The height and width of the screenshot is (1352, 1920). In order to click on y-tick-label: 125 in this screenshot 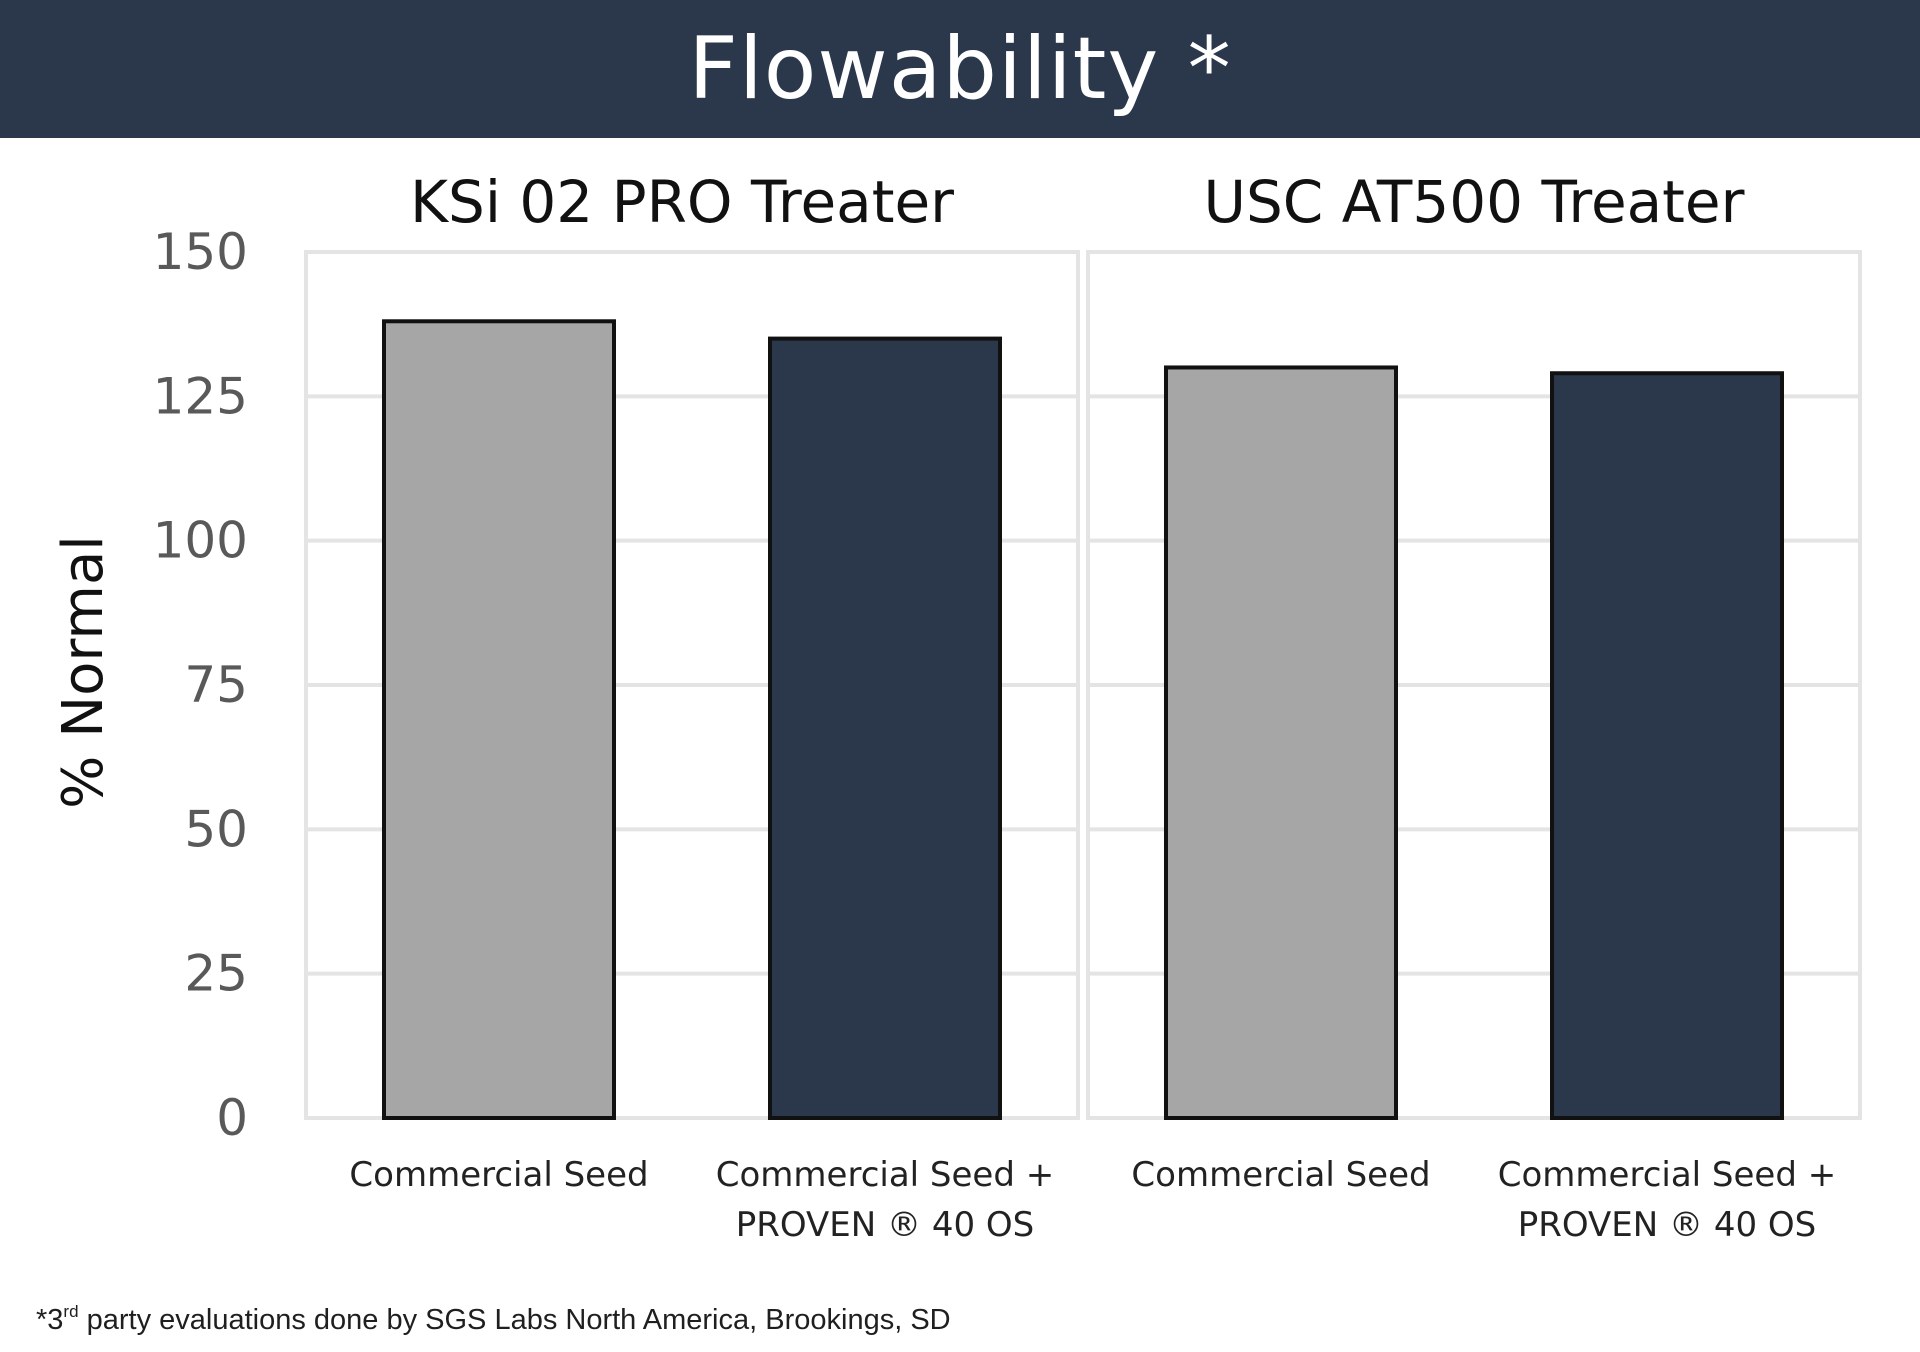, I will do `click(200, 396)`.